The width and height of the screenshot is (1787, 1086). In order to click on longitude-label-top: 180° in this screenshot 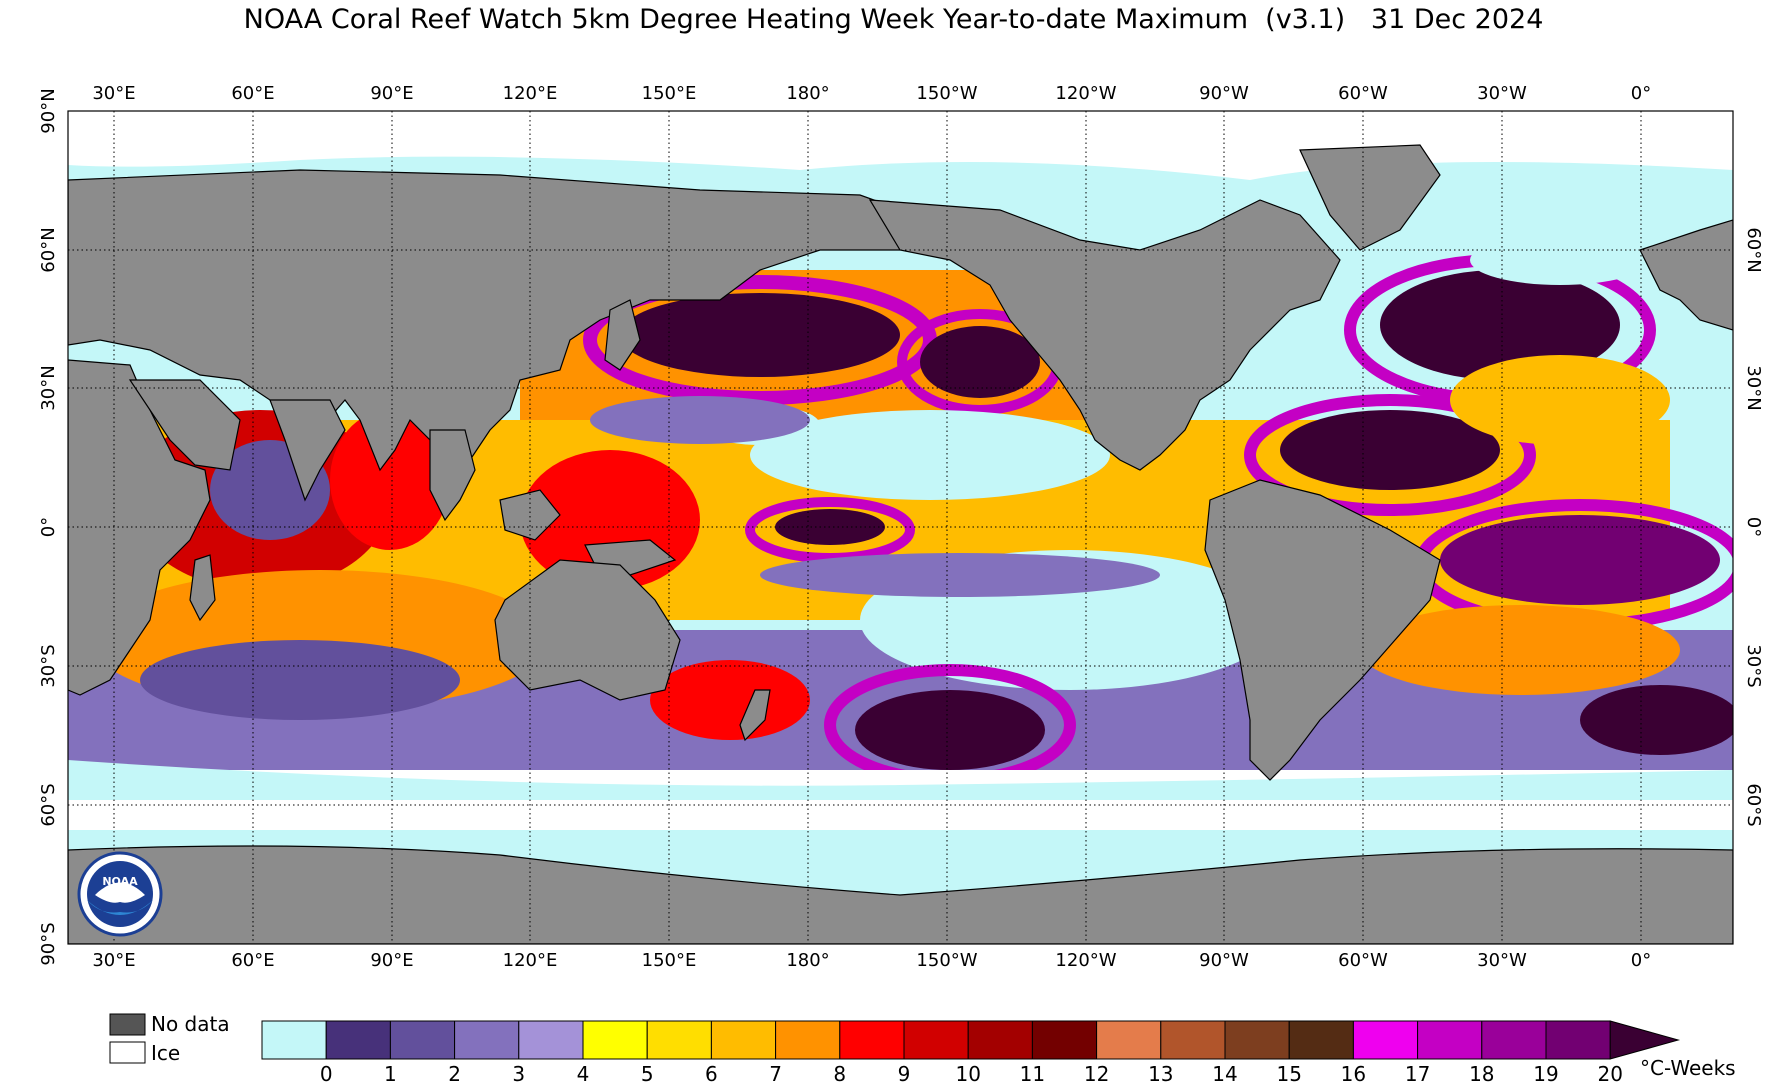, I will do `click(807, 93)`.